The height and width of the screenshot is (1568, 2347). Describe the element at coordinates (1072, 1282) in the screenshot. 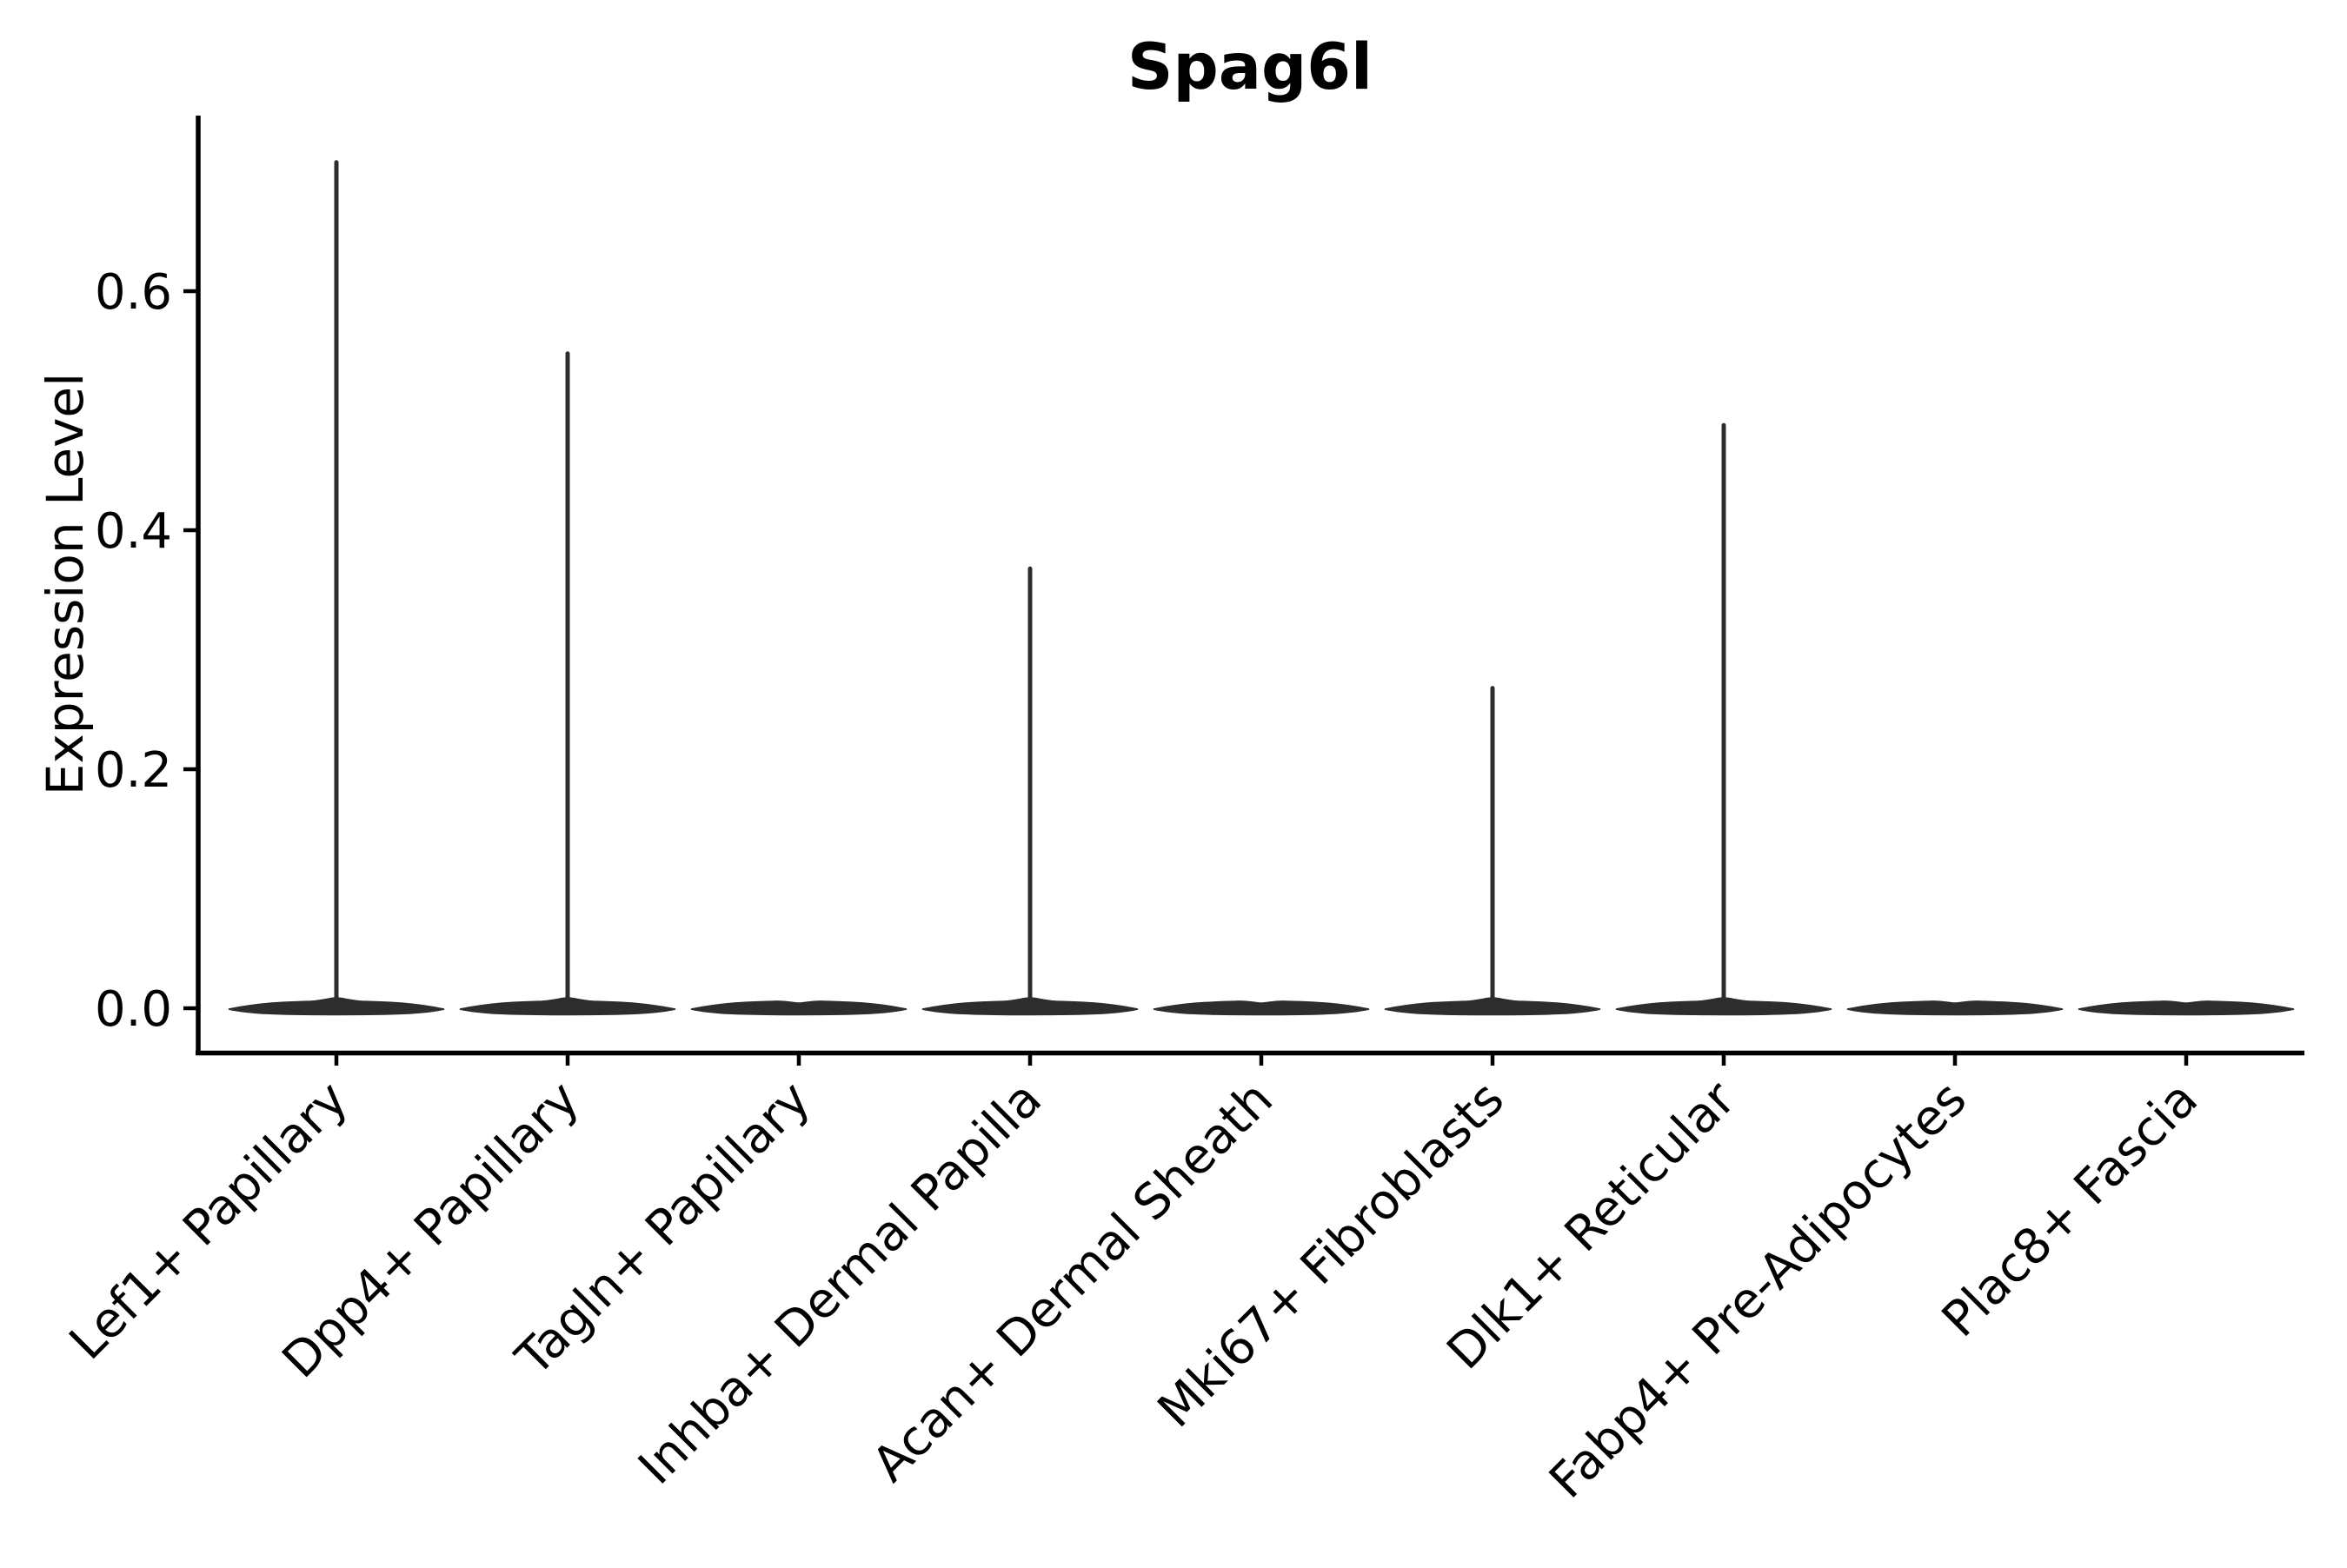

I see `x-tick-label: Acan+ Dermal Sheath` at that location.